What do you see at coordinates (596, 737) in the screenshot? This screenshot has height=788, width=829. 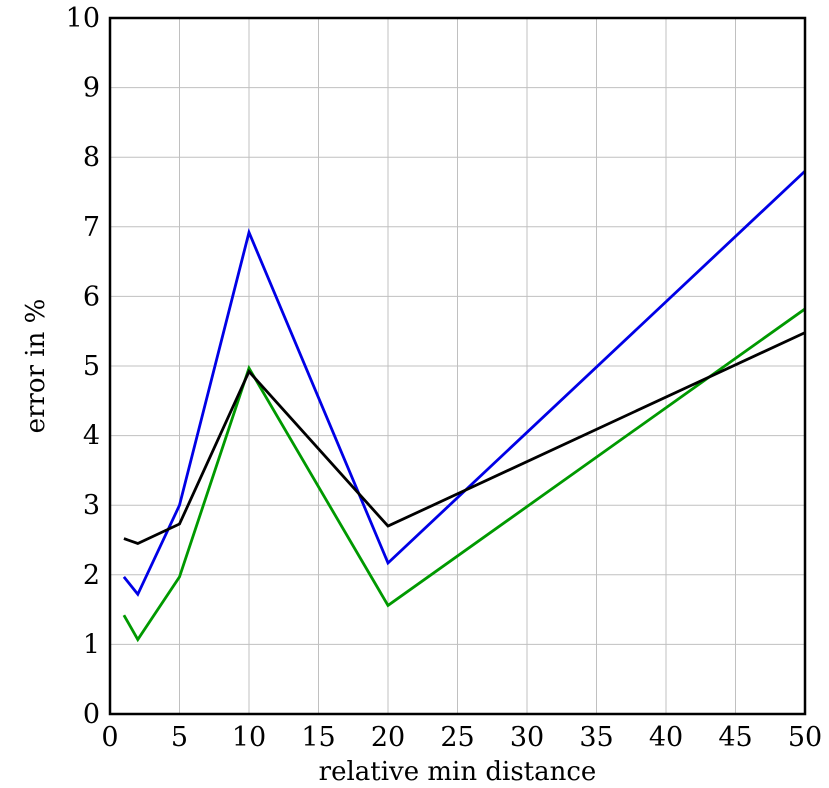 I see `x-tick-label-7: 35` at bounding box center [596, 737].